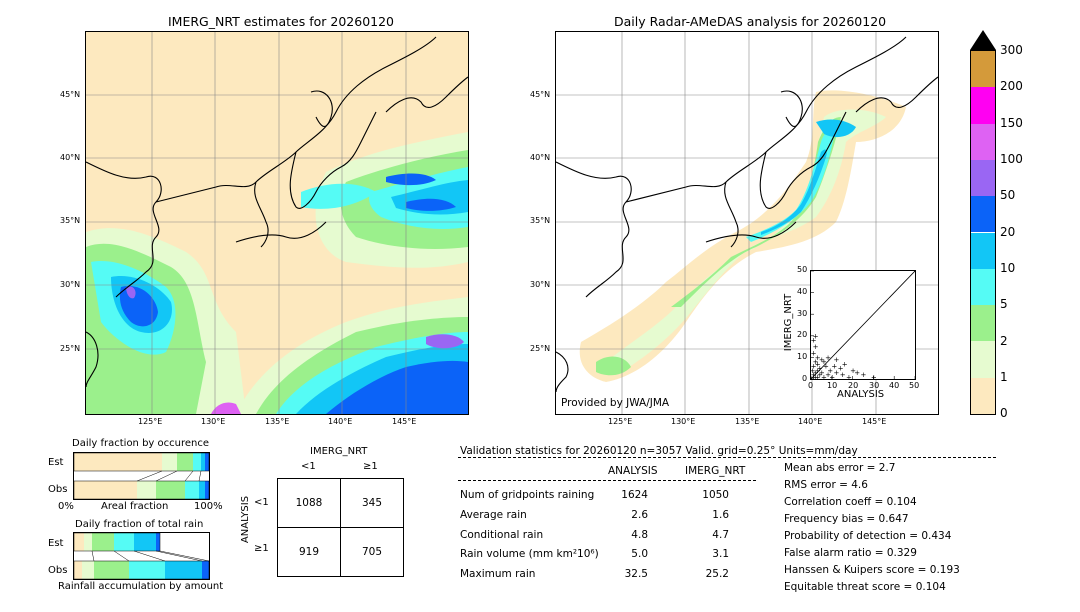  What do you see at coordinates (404, 421) in the screenshot?
I see `left-lon-tick-145: 145°E` at bounding box center [404, 421].